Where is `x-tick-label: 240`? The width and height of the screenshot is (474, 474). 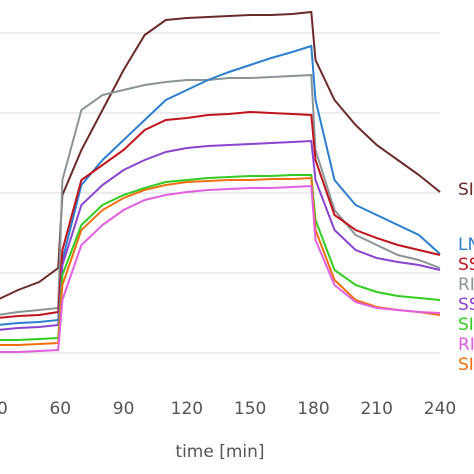
x-tick-label: 240 is located at coordinates (440, 409).